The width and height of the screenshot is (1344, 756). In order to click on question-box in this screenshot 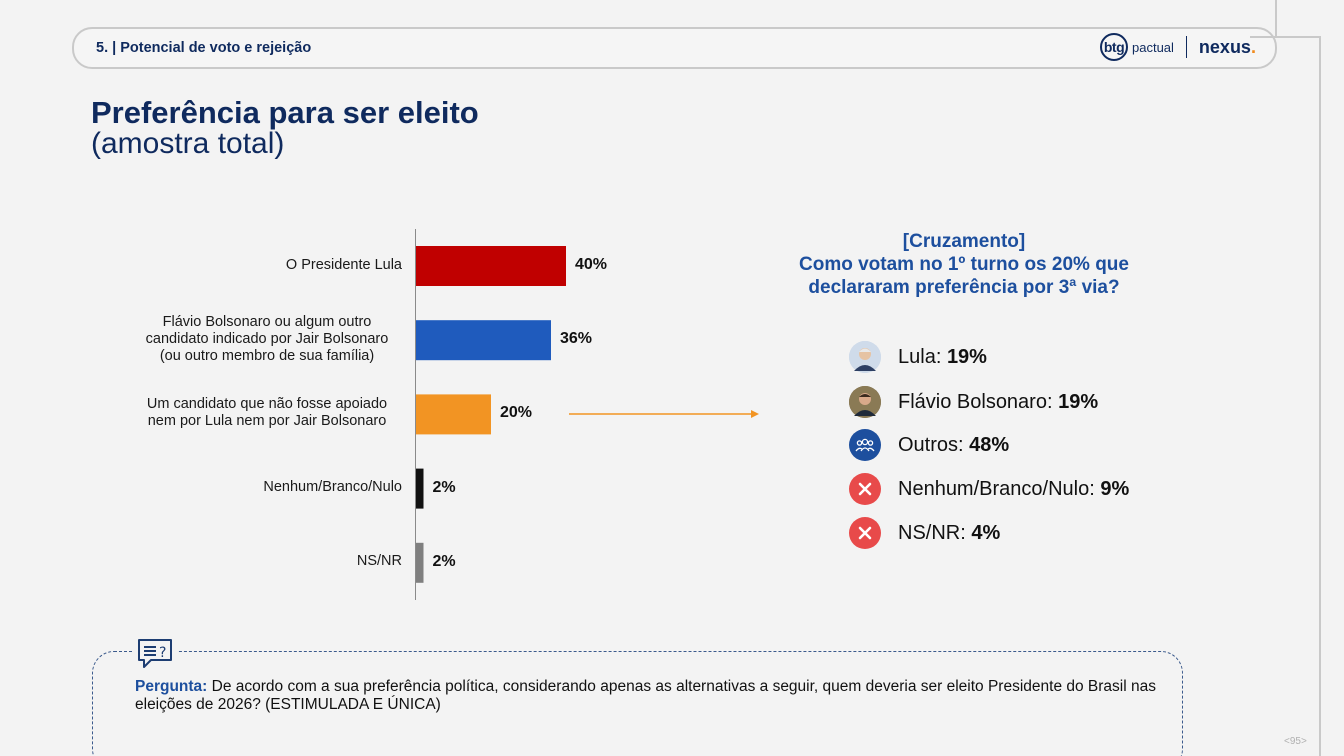, I will do `click(637, 703)`.